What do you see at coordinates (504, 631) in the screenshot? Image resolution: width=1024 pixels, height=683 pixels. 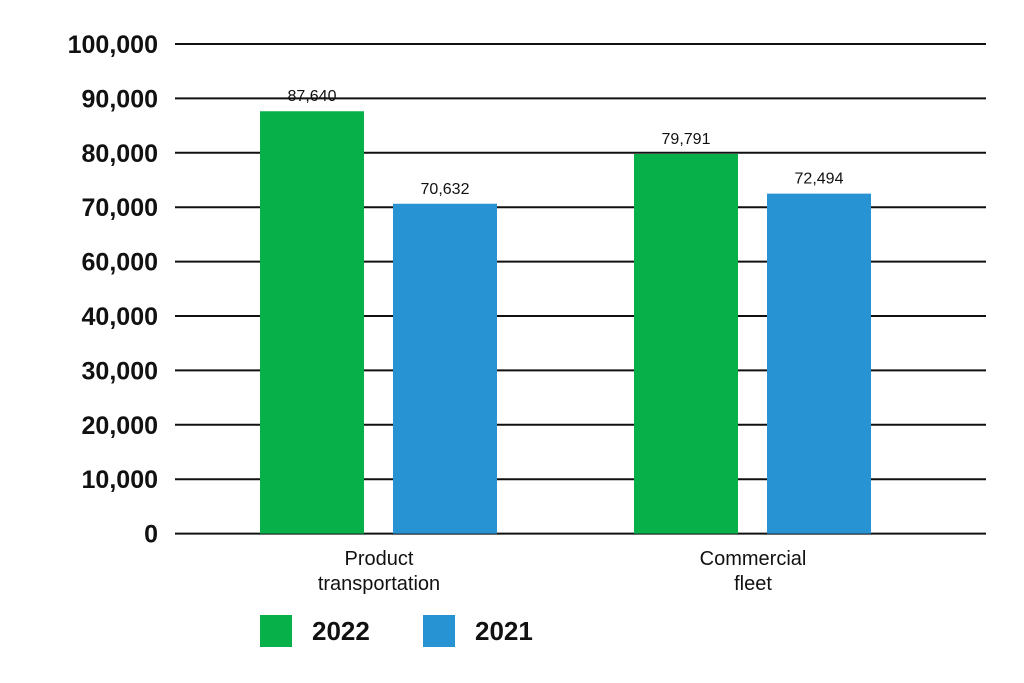 I see `legend-label-2021: 2021` at bounding box center [504, 631].